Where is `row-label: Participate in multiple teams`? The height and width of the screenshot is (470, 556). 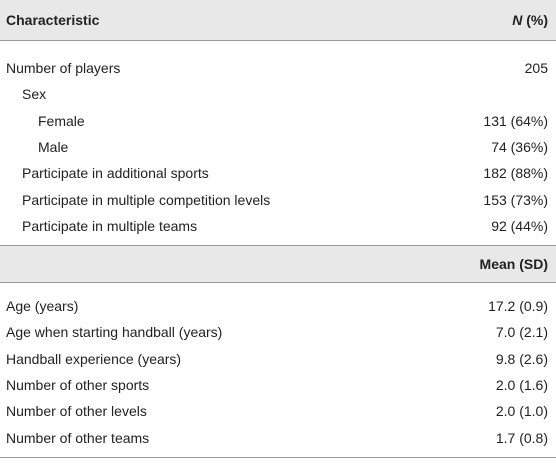
row-label: Participate in multiple teams is located at coordinates (110, 225).